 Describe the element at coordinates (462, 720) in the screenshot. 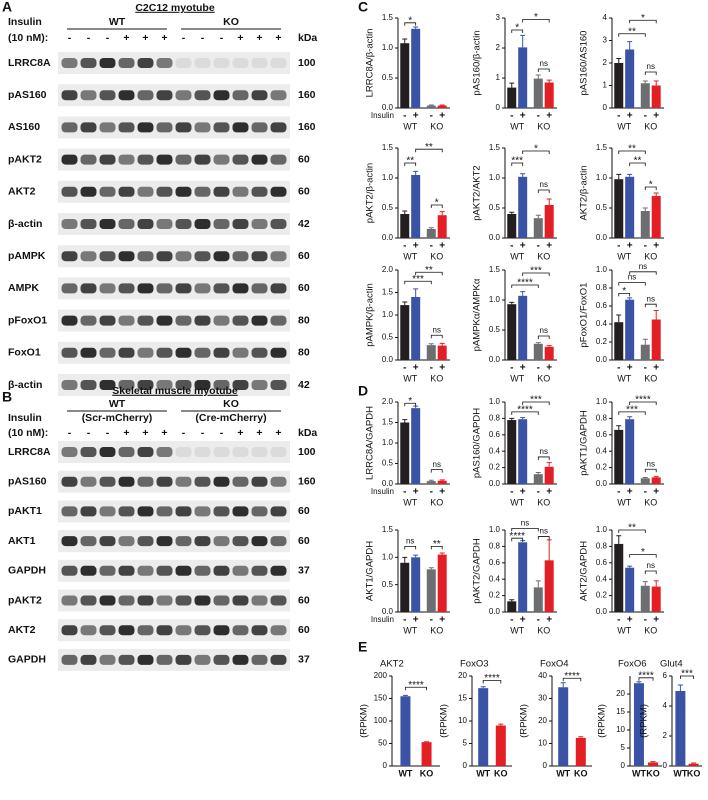

I see `y-tick-label: 10` at that location.